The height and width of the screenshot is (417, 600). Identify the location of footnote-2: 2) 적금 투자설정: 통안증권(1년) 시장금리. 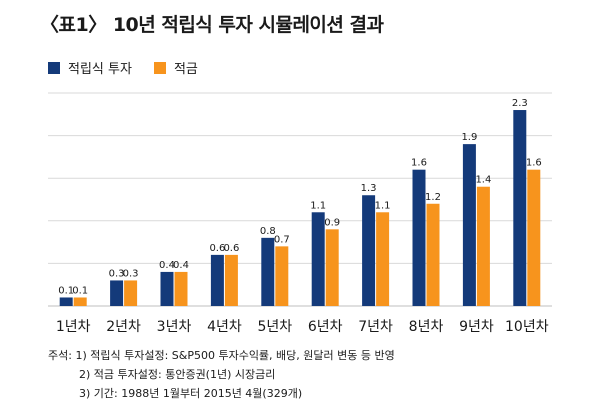
(177, 374).